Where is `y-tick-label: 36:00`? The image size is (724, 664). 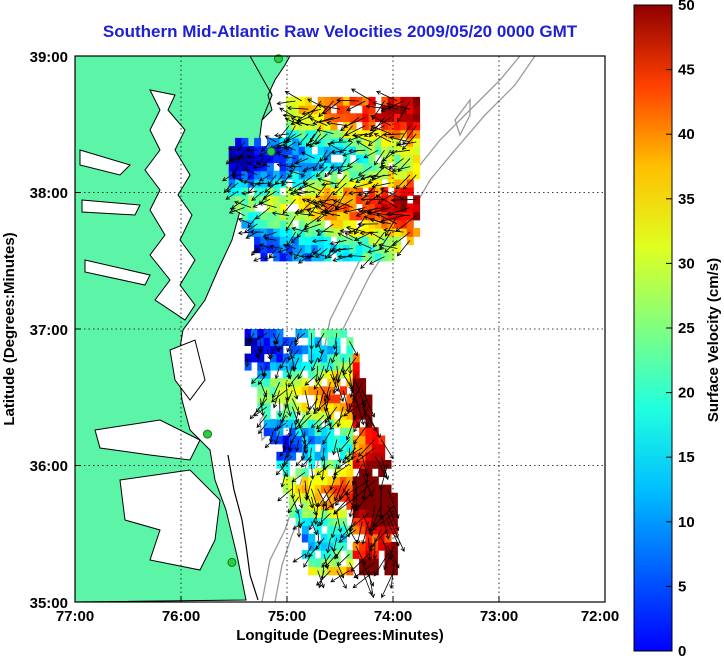 y-tick-label: 36:00 is located at coordinates (49, 466).